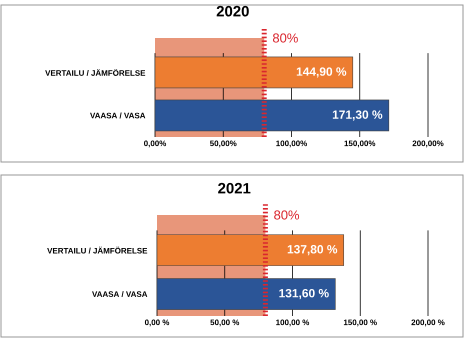  Describe the element at coordinates (234, 188) in the screenshot. I see `chart-title: 2021` at that location.